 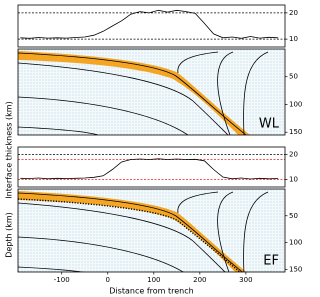 I want to click on panel-label: EF, so click(x=271, y=261).